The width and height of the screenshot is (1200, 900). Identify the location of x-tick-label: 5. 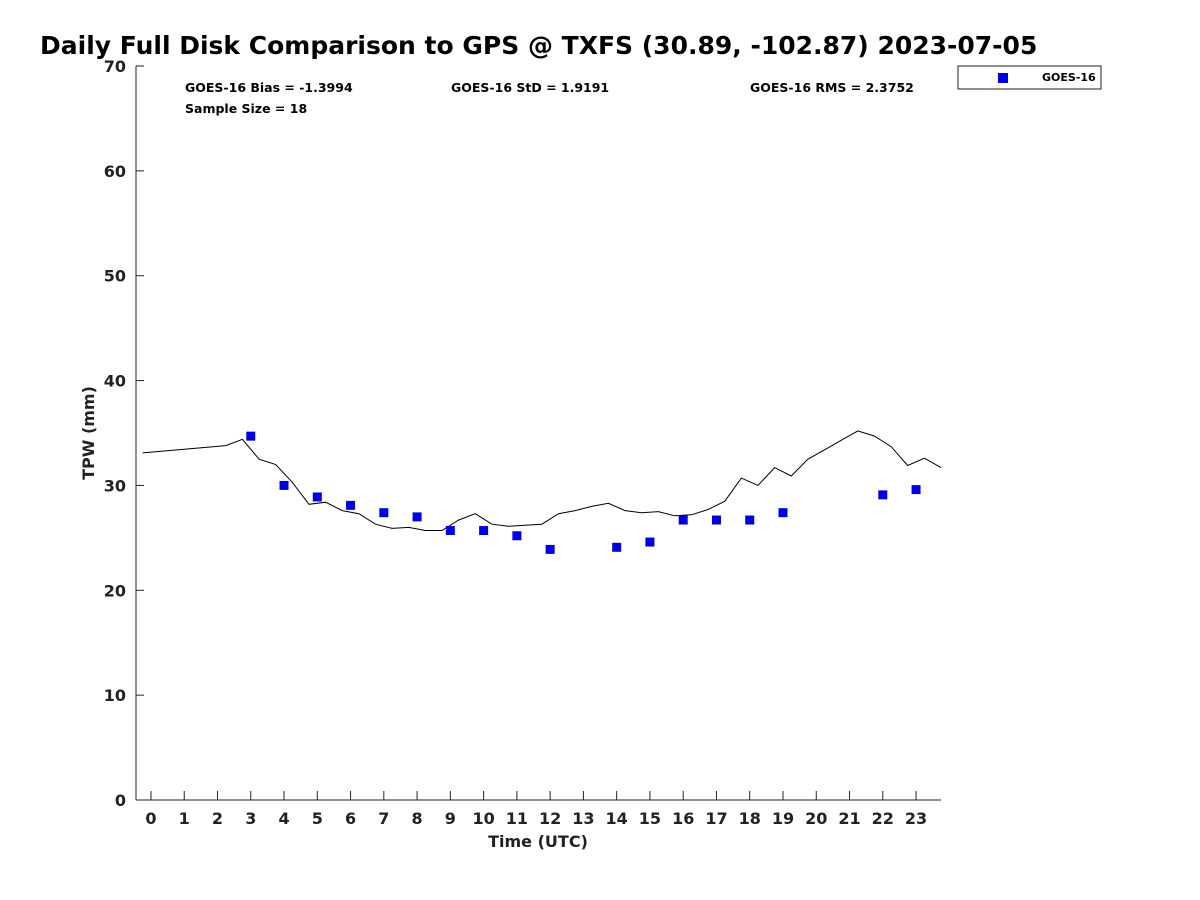
(317, 818).